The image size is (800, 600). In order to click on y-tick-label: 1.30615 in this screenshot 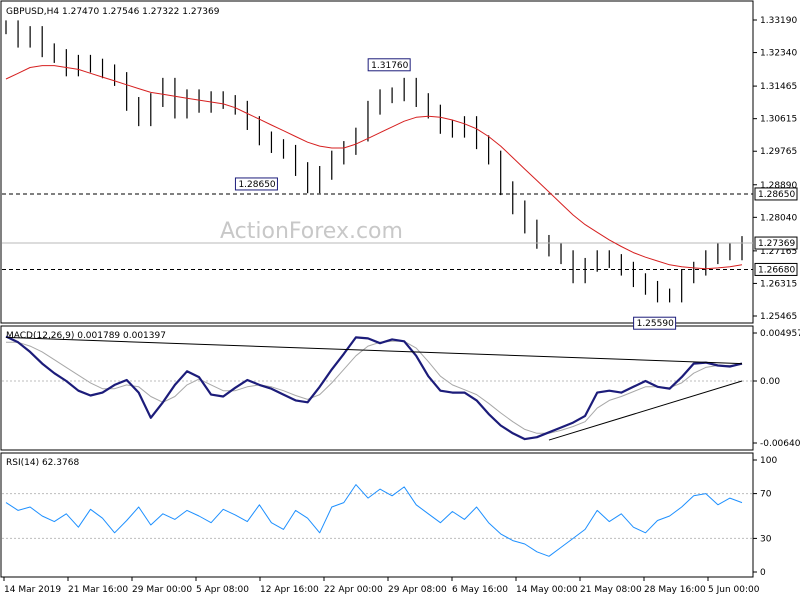, I will do `click(778, 120)`.